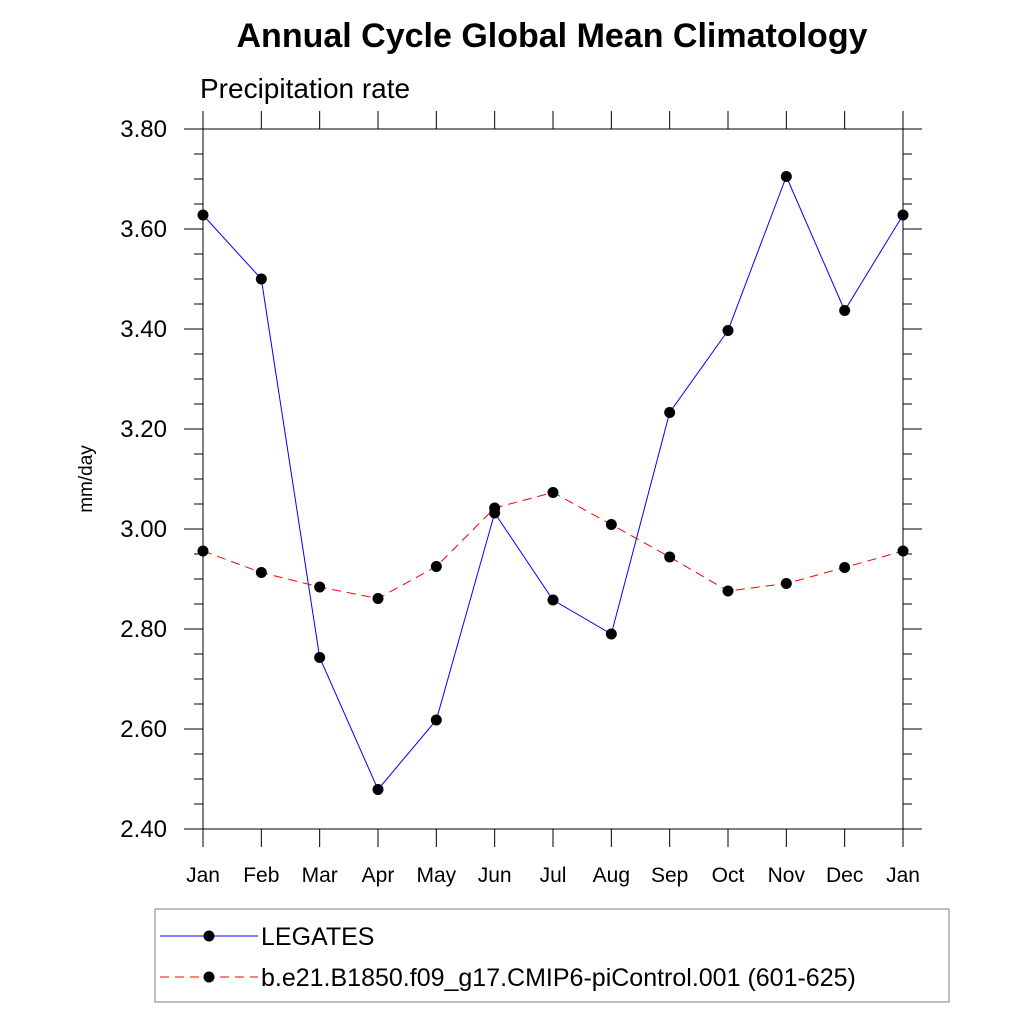 The image size is (1024, 1024). What do you see at coordinates (143, 629) in the screenshot?
I see `y-tick-label: 2.80` at bounding box center [143, 629].